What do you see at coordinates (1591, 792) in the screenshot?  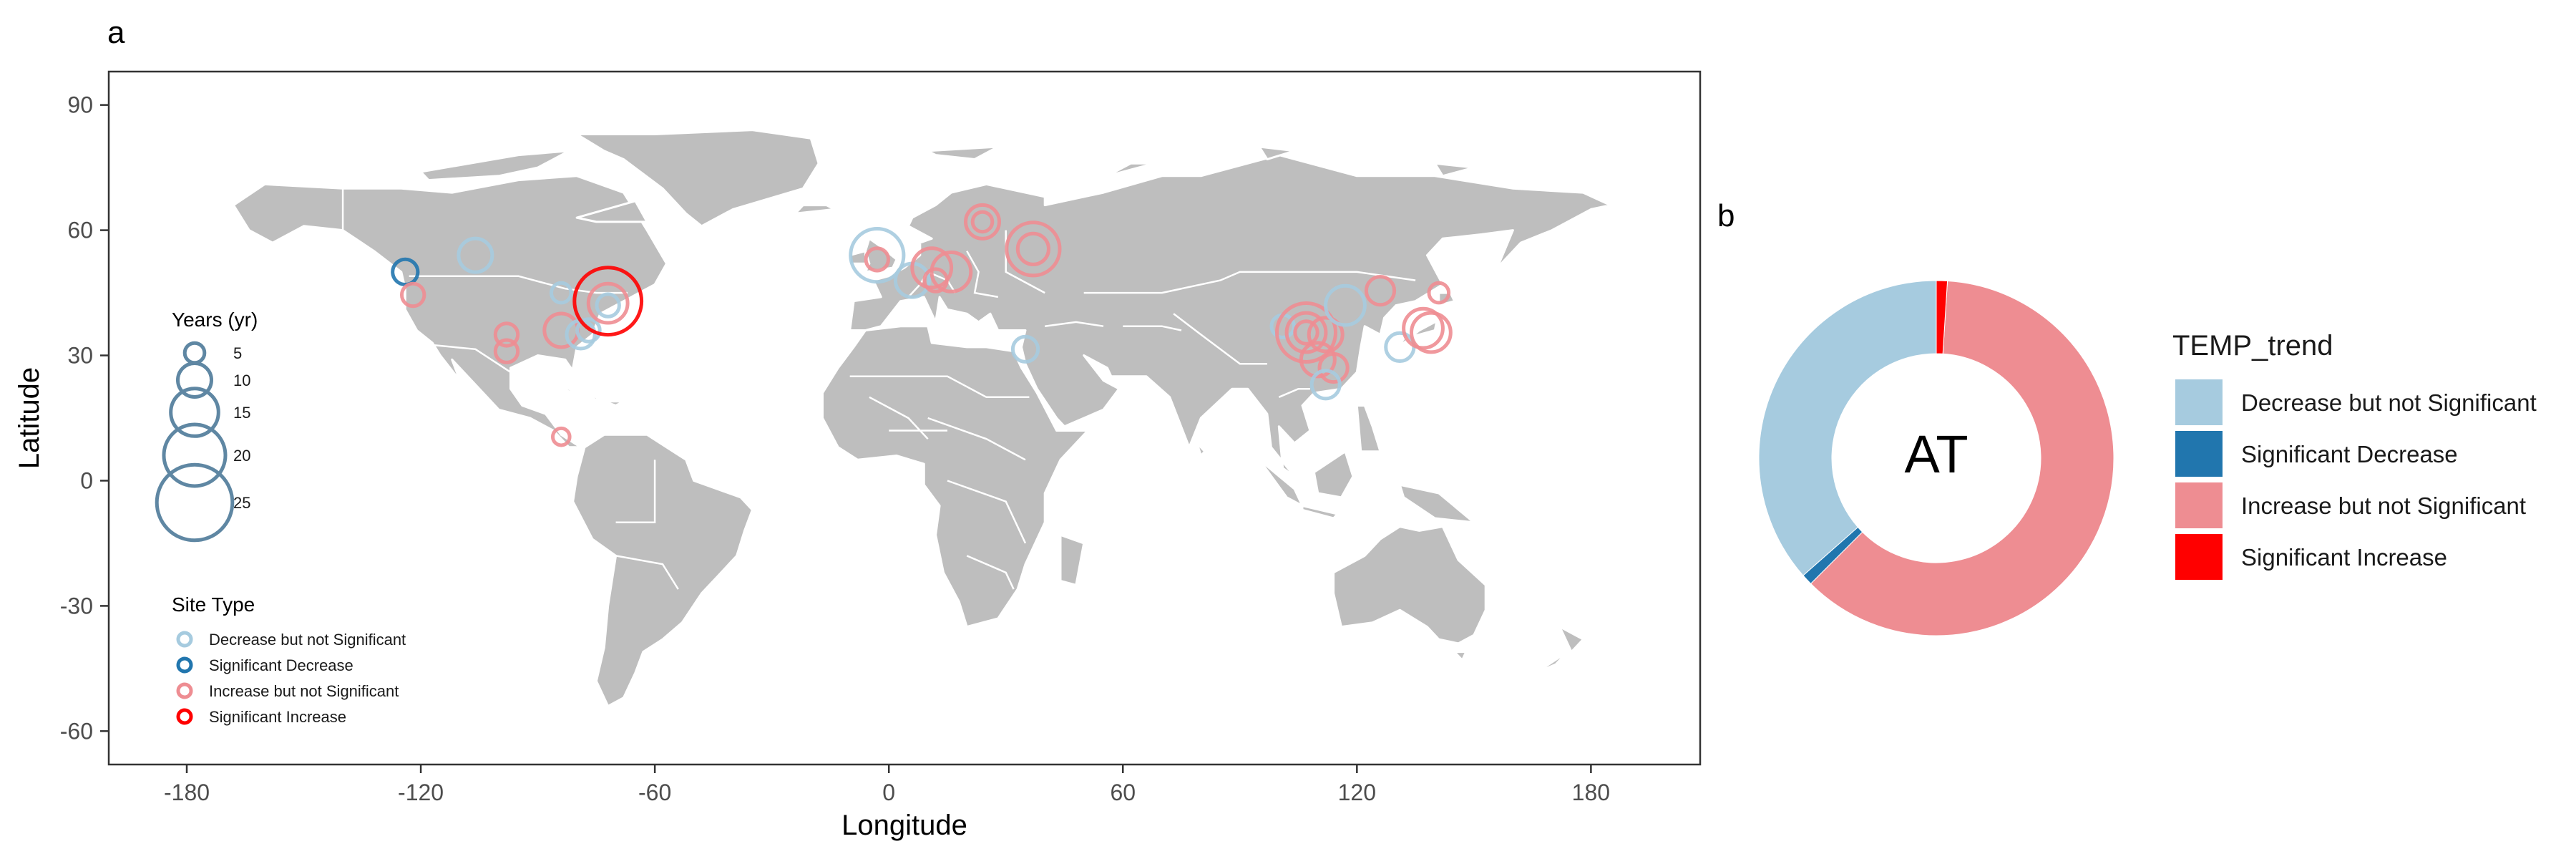 I see `x-tick-label: 180` at bounding box center [1591, 792].